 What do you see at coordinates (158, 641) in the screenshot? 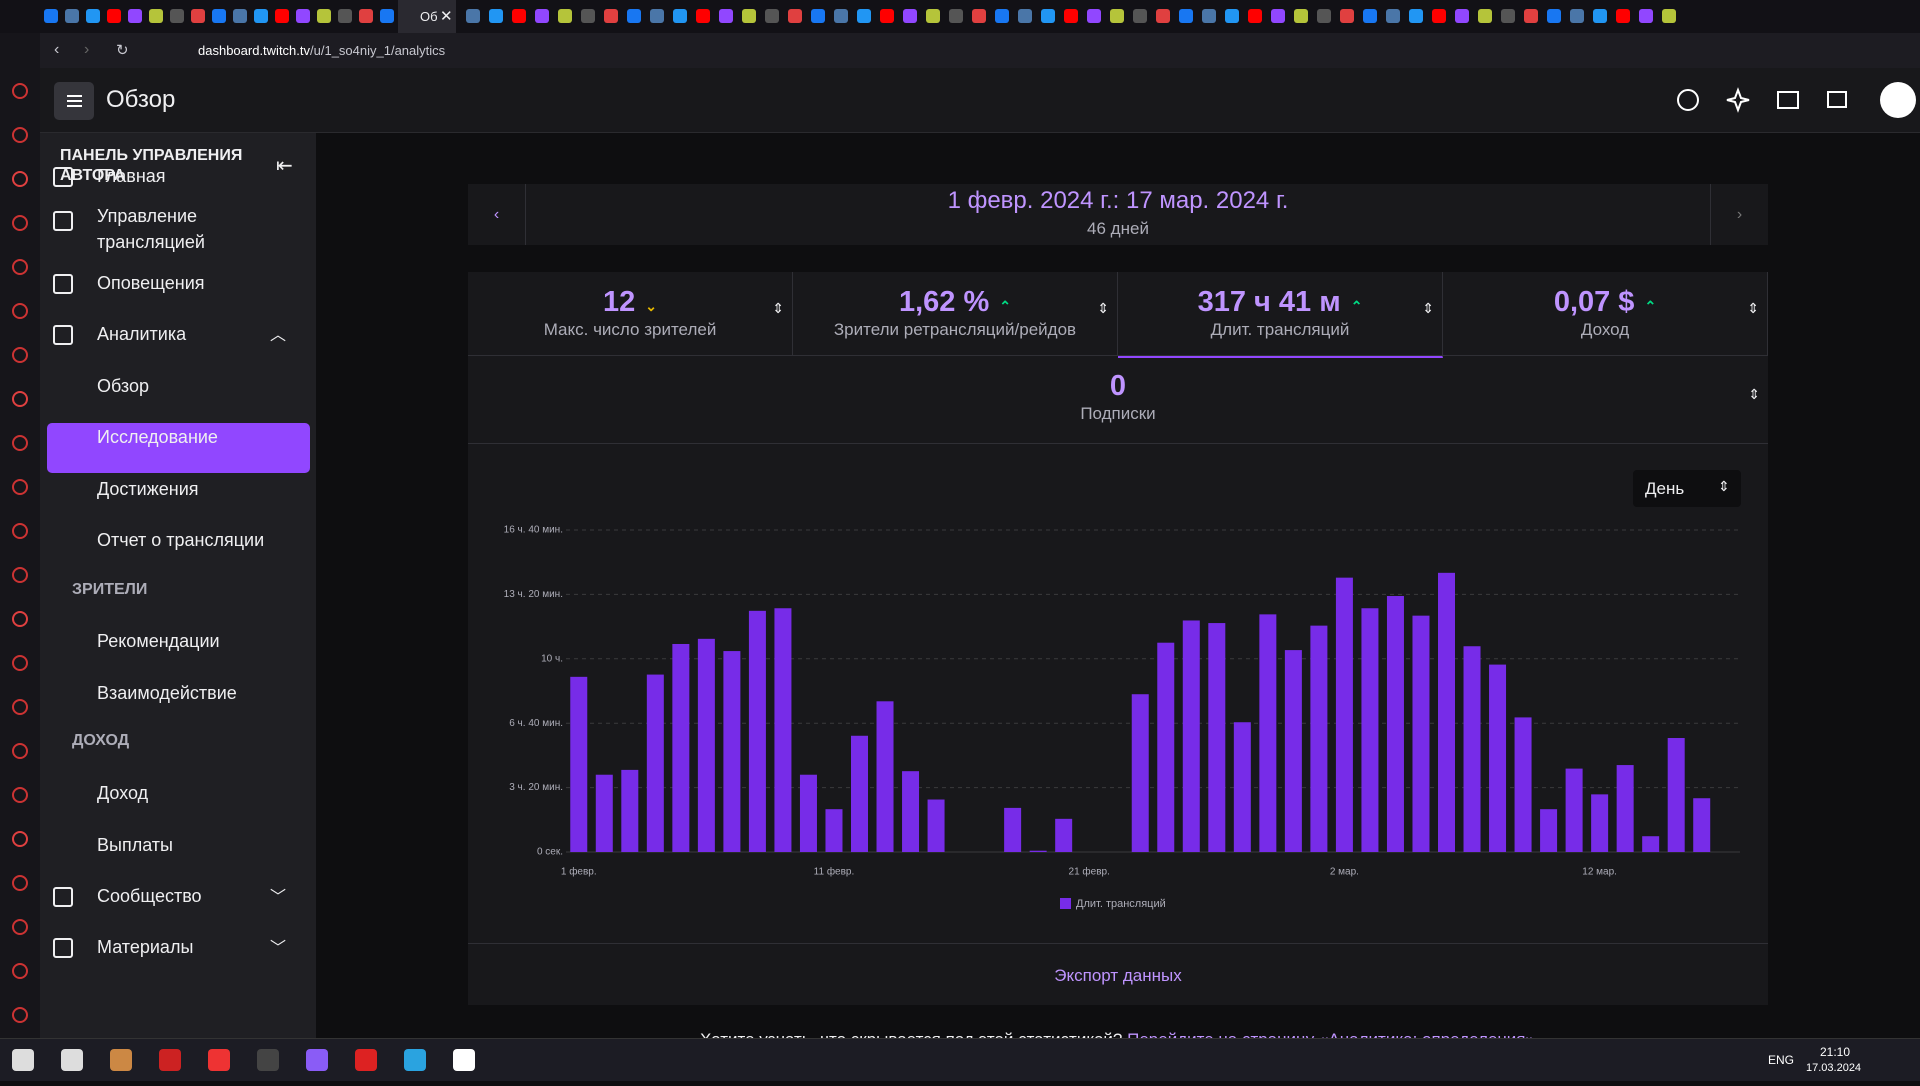
I see `nav-item: Рекомендации` at bounding box center [158, 641].